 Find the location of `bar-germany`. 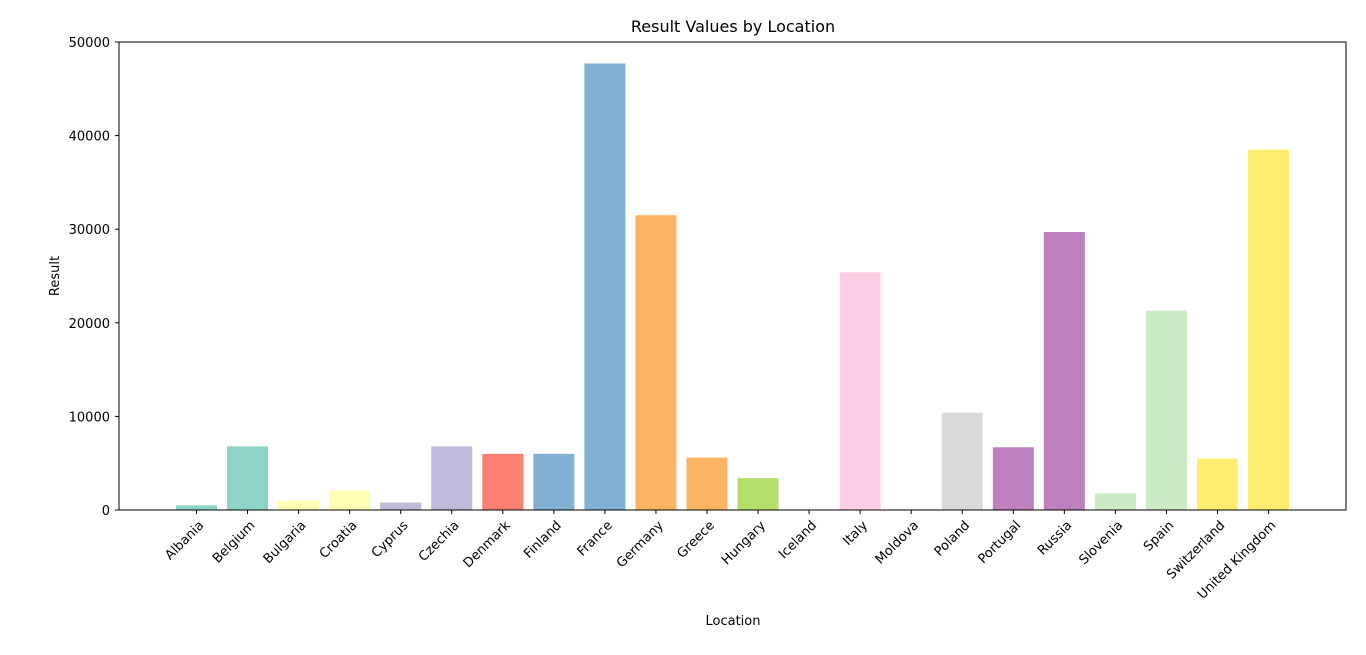

bar-germany is located at coordinates (656, 362).